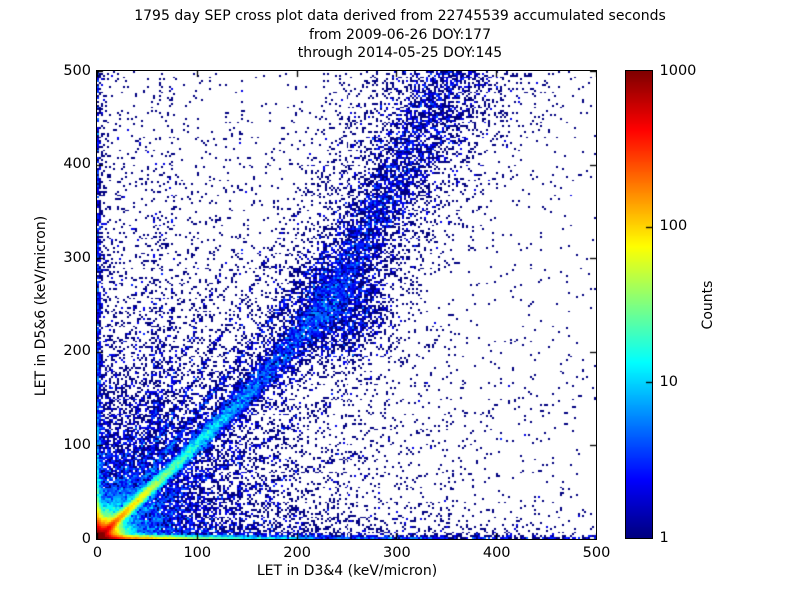 The height and width of the screenshot is (600, 800). Describe the element at coordinates (41, 306) in the screenshot. I see `y-axis-label: LET in D5&6 (keV/micron)` at that location.